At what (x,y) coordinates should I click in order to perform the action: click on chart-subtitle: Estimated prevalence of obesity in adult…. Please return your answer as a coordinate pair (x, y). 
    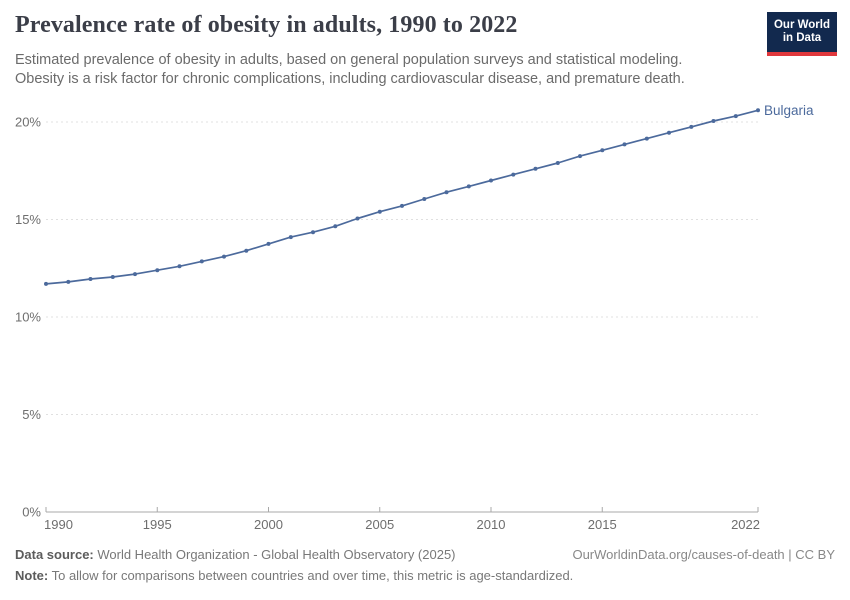
    Looking at the image, I should click on (387, 70).